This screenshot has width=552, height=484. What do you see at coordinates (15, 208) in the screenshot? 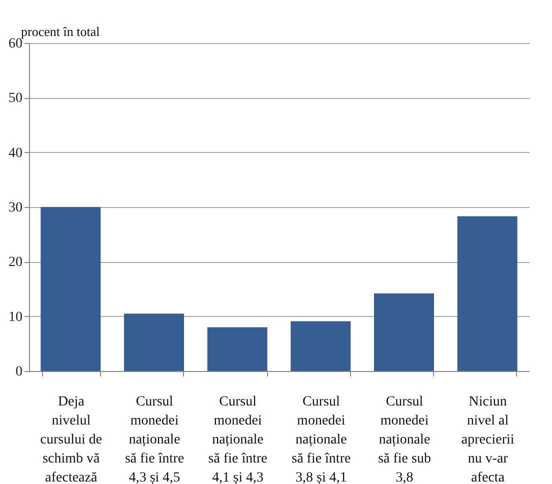
I see `y-tick-label: 30` at bounding box center [15, 208].